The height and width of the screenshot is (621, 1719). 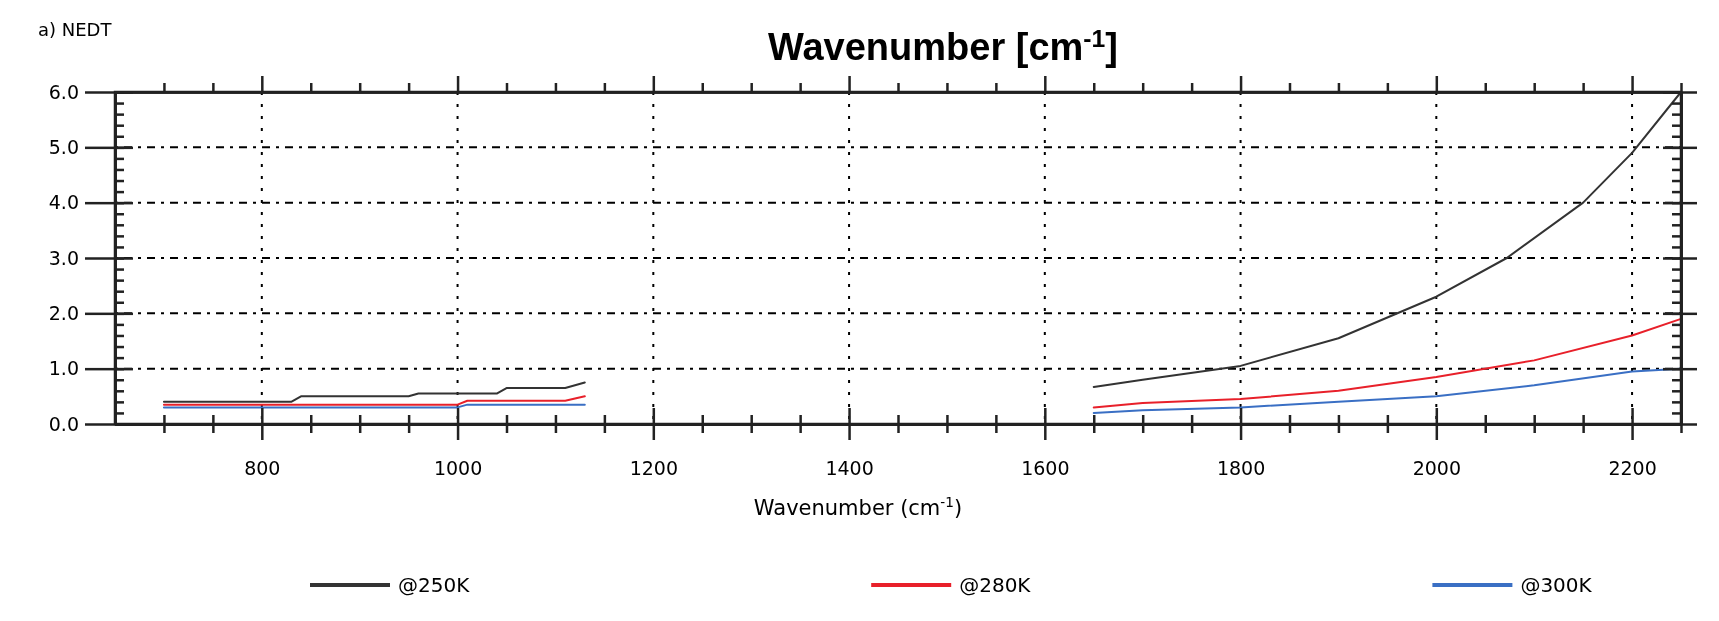 What do you see at coordinates (943, 46) in the screenshot?
I see `chart-title: Wavenumber [cm$^{-1}$]` at bounding box center [943, 46].